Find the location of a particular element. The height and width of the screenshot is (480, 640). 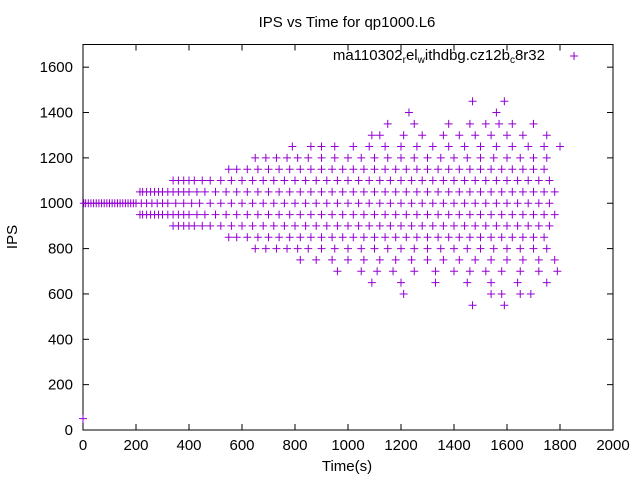

x-tick-label: 200 is located at coordinates (135, 445).